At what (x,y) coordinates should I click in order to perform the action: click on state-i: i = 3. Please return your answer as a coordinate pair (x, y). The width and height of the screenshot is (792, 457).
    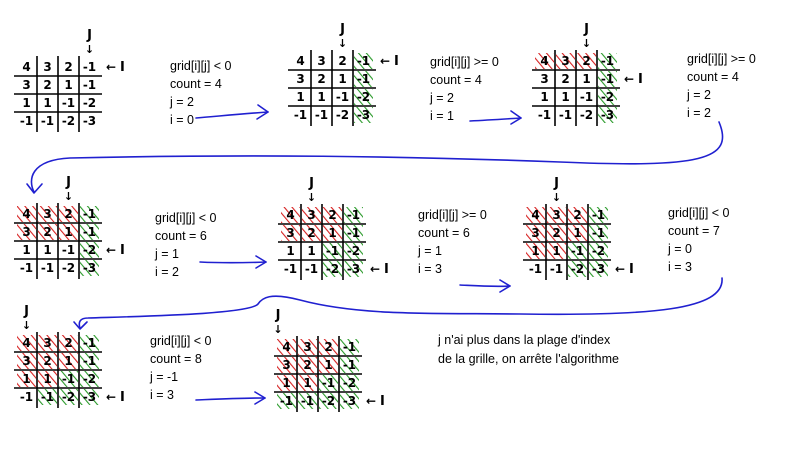
    Looking at the image, I should click on (162, 395).